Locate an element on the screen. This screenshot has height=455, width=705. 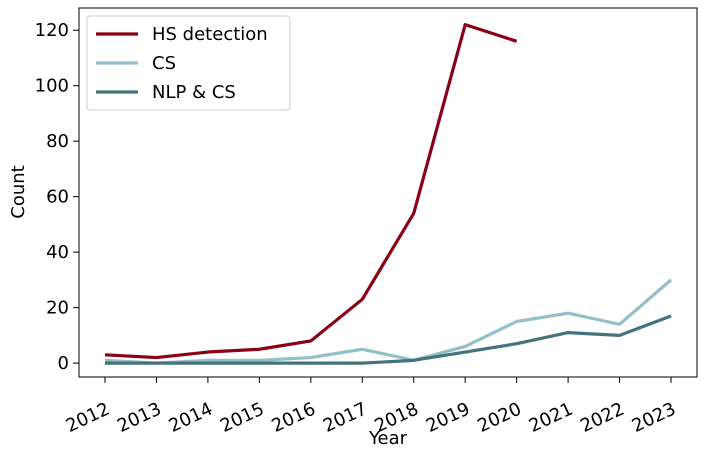
x-tick-label: 2014 is located at coordinates (191, 417).